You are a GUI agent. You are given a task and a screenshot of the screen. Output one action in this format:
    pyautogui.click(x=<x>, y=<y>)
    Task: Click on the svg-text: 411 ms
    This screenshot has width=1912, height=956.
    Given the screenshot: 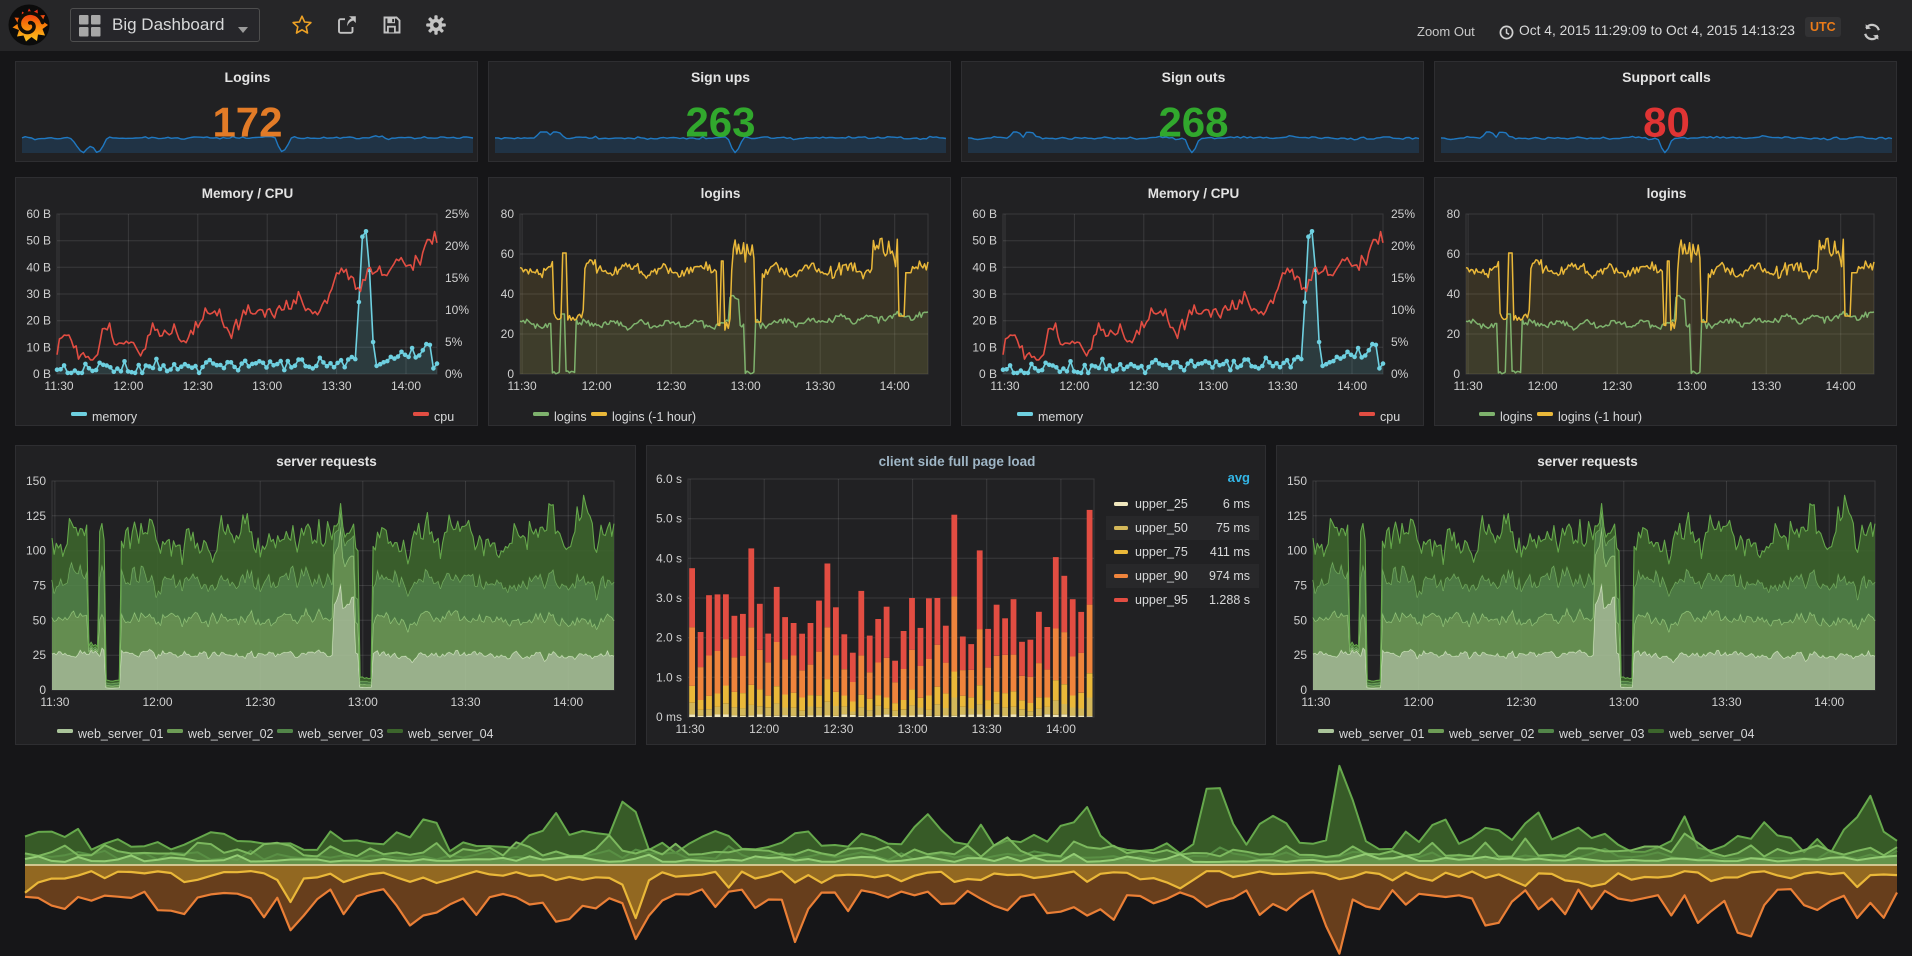 What is the action you would take?
    pyautogui.click(x=1230, y=552)
    